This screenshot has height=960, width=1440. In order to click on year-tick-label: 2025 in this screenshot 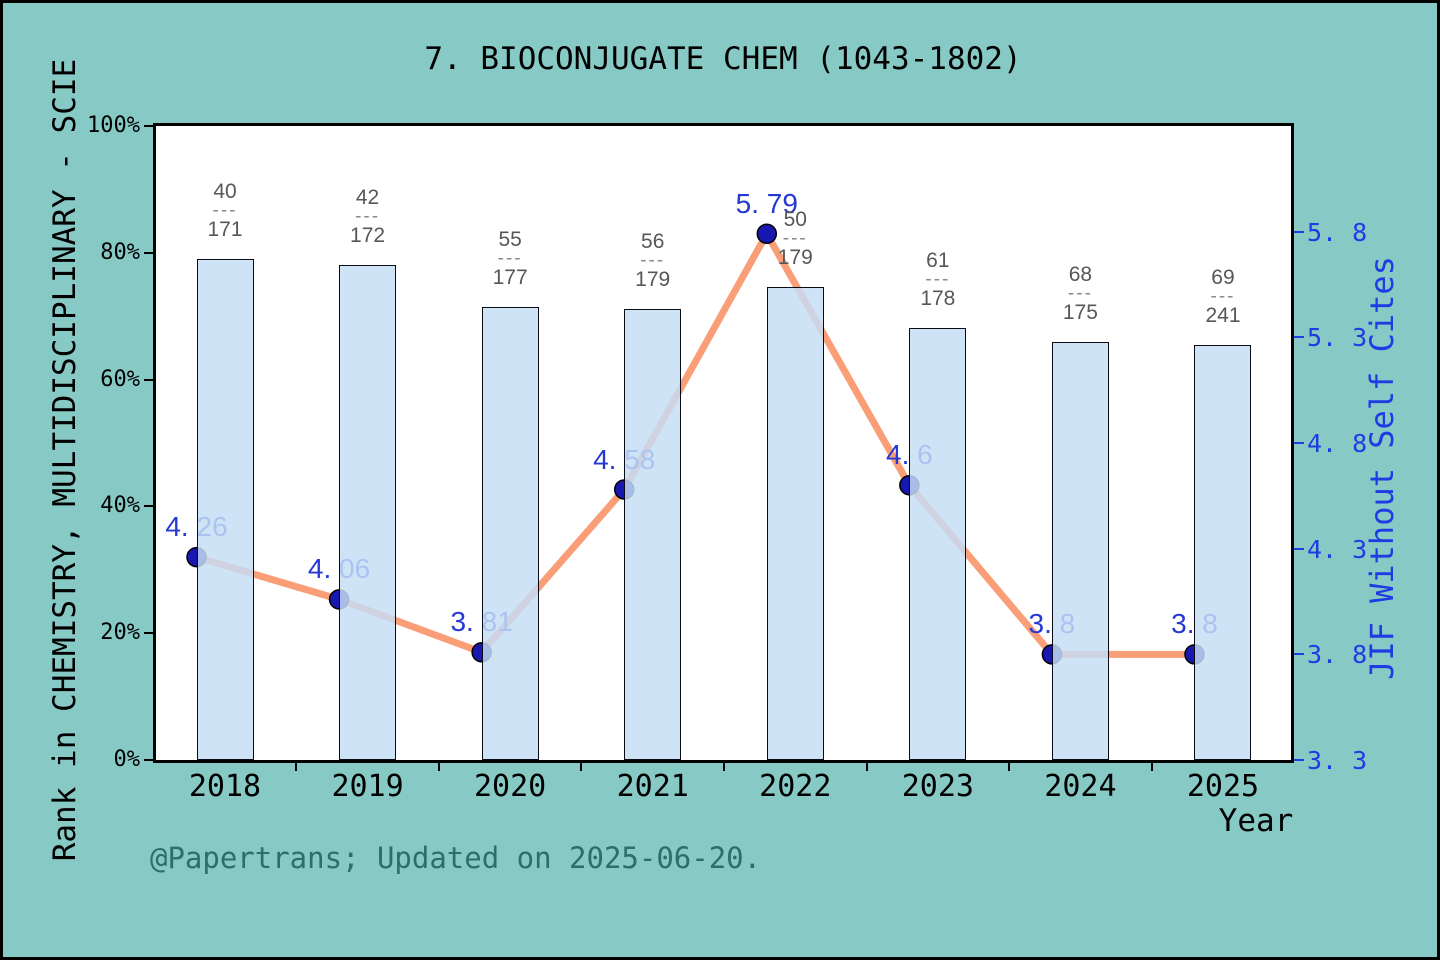, I will do `click(1223, 786)`.